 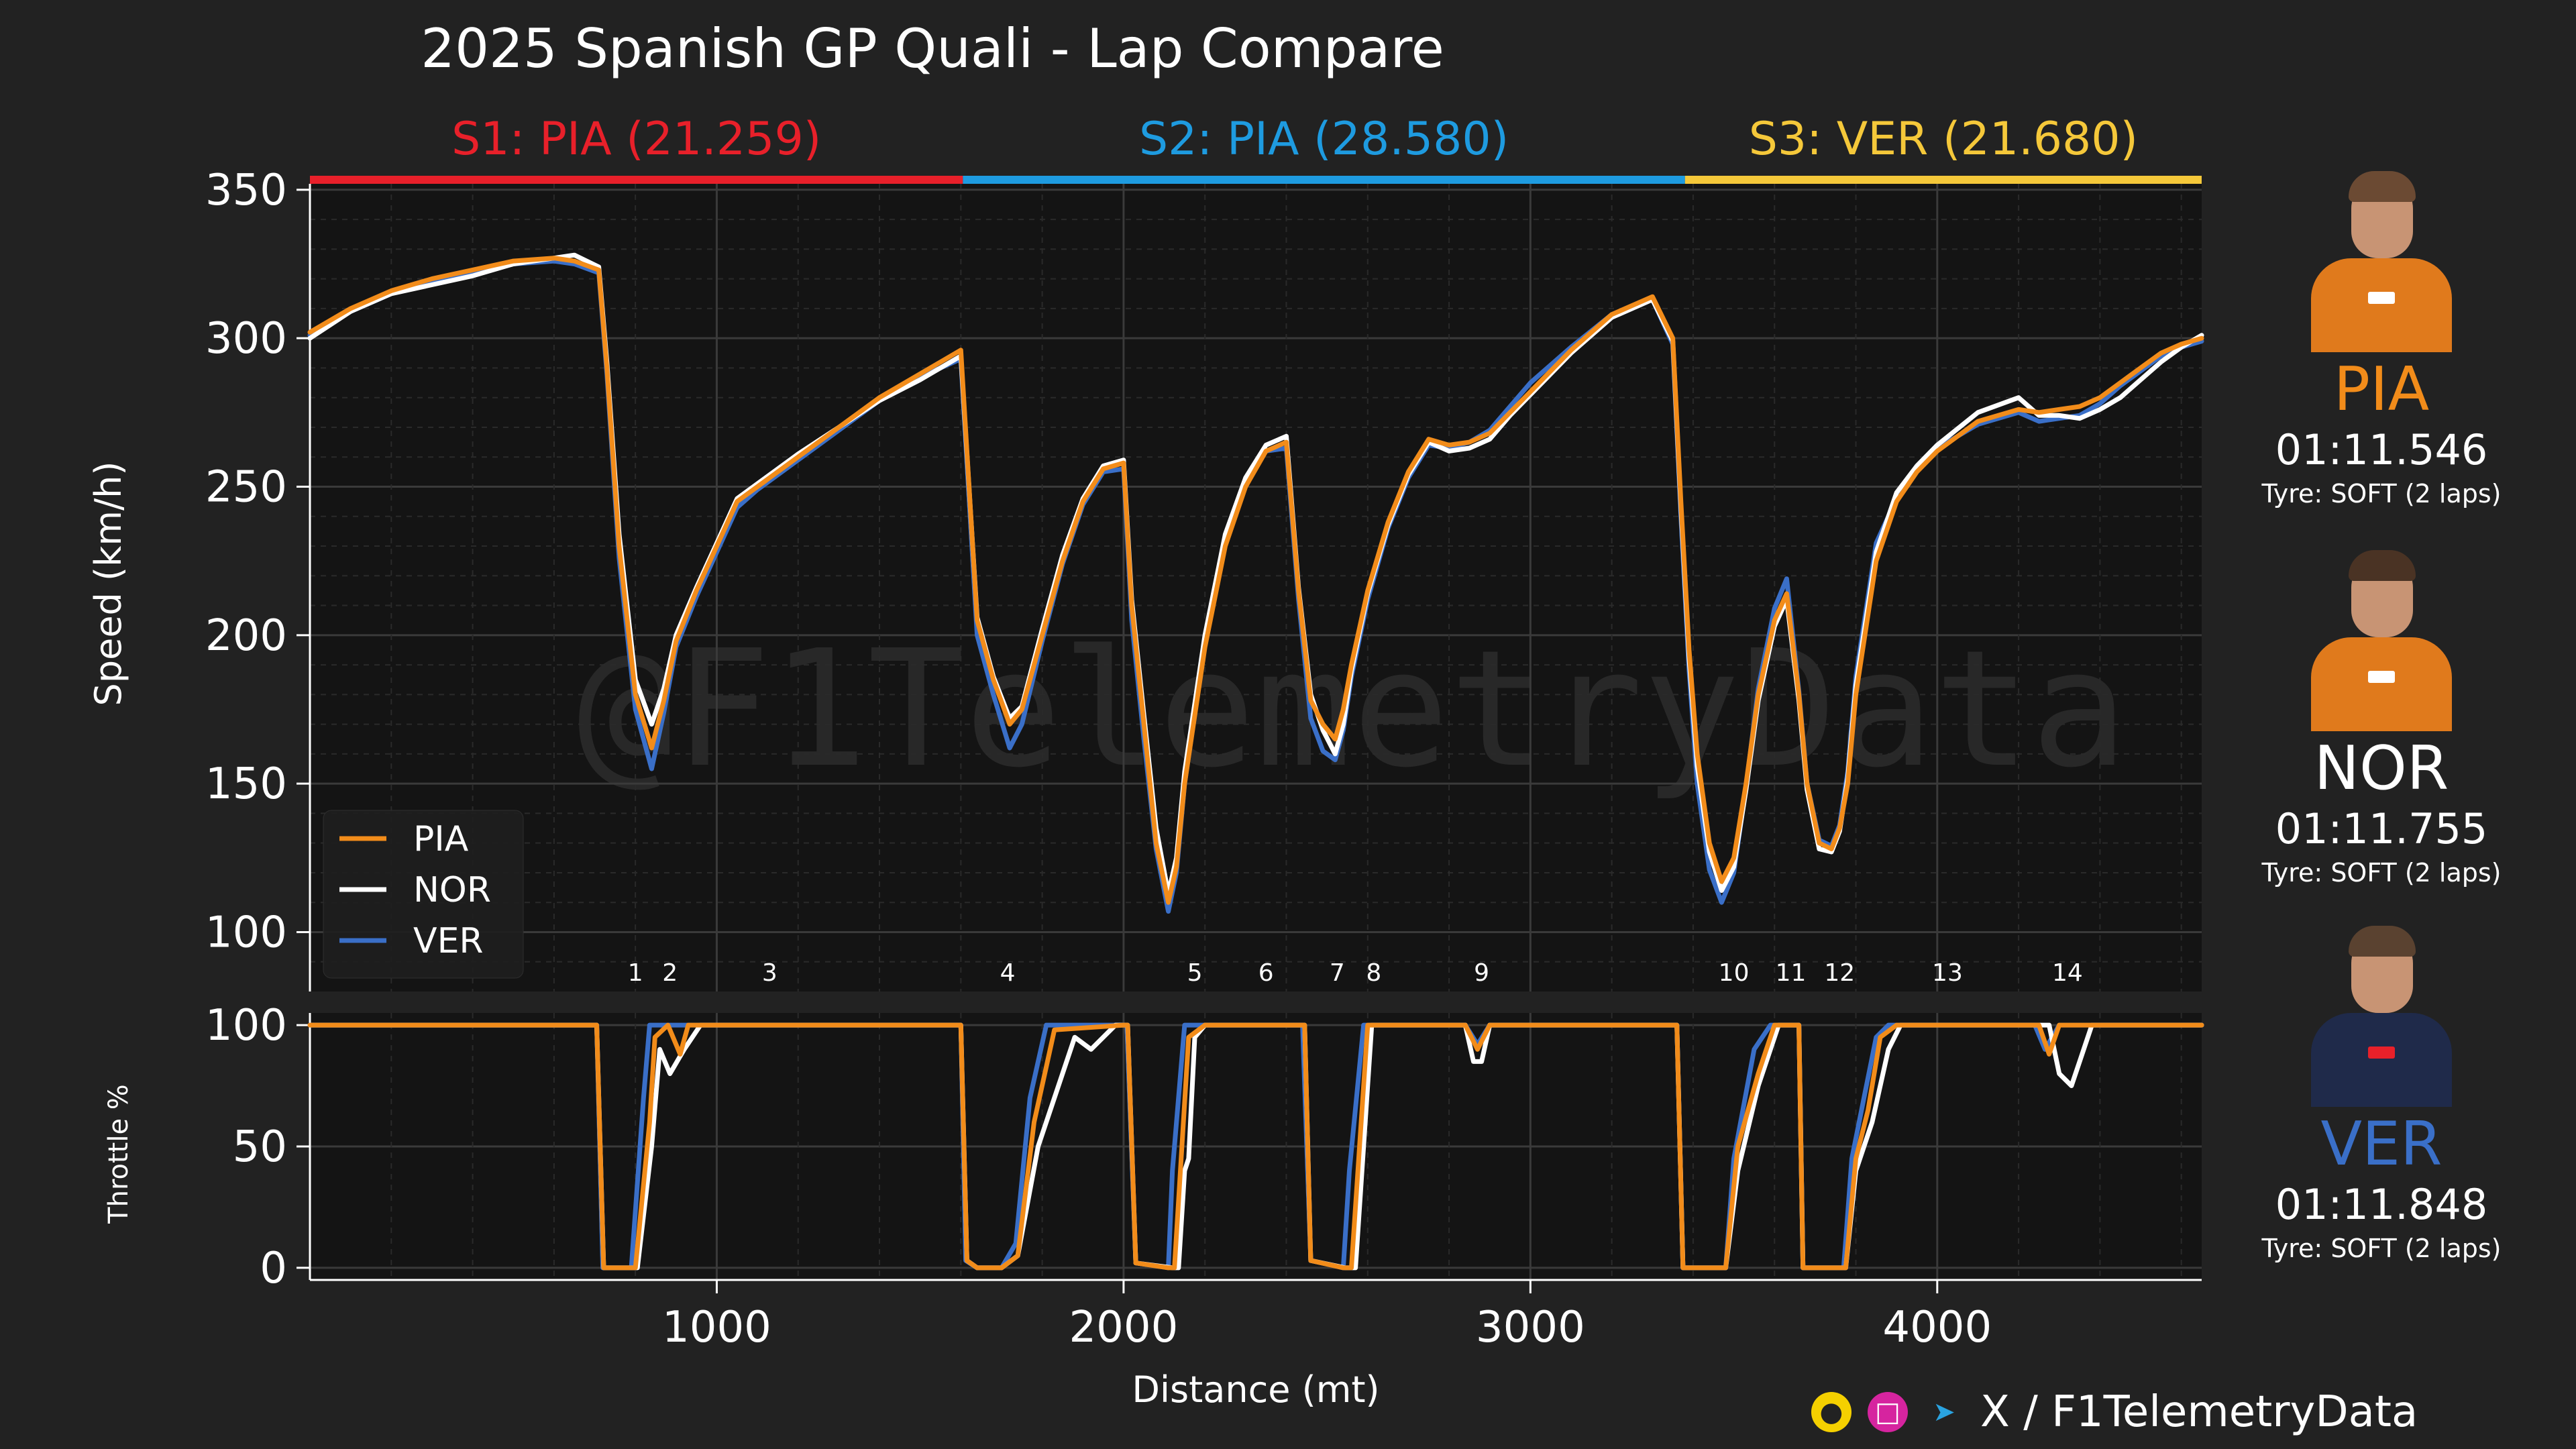 I want to click on legend-label-nor: NOR, so click(x=452, y=890).